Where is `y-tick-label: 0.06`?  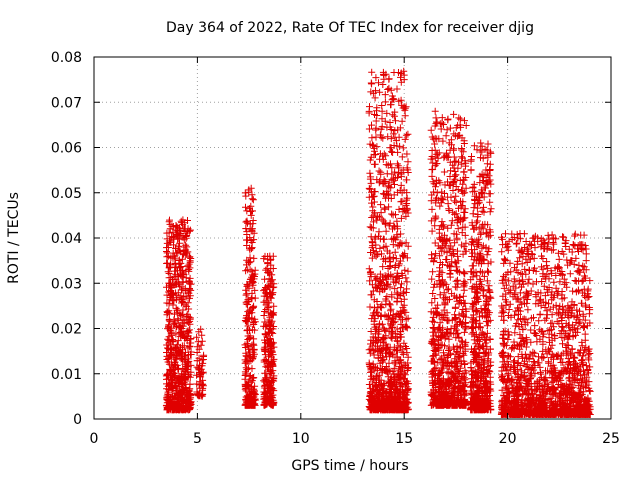
y-tick-label: 0.06 is located at coordinates (66, 149).